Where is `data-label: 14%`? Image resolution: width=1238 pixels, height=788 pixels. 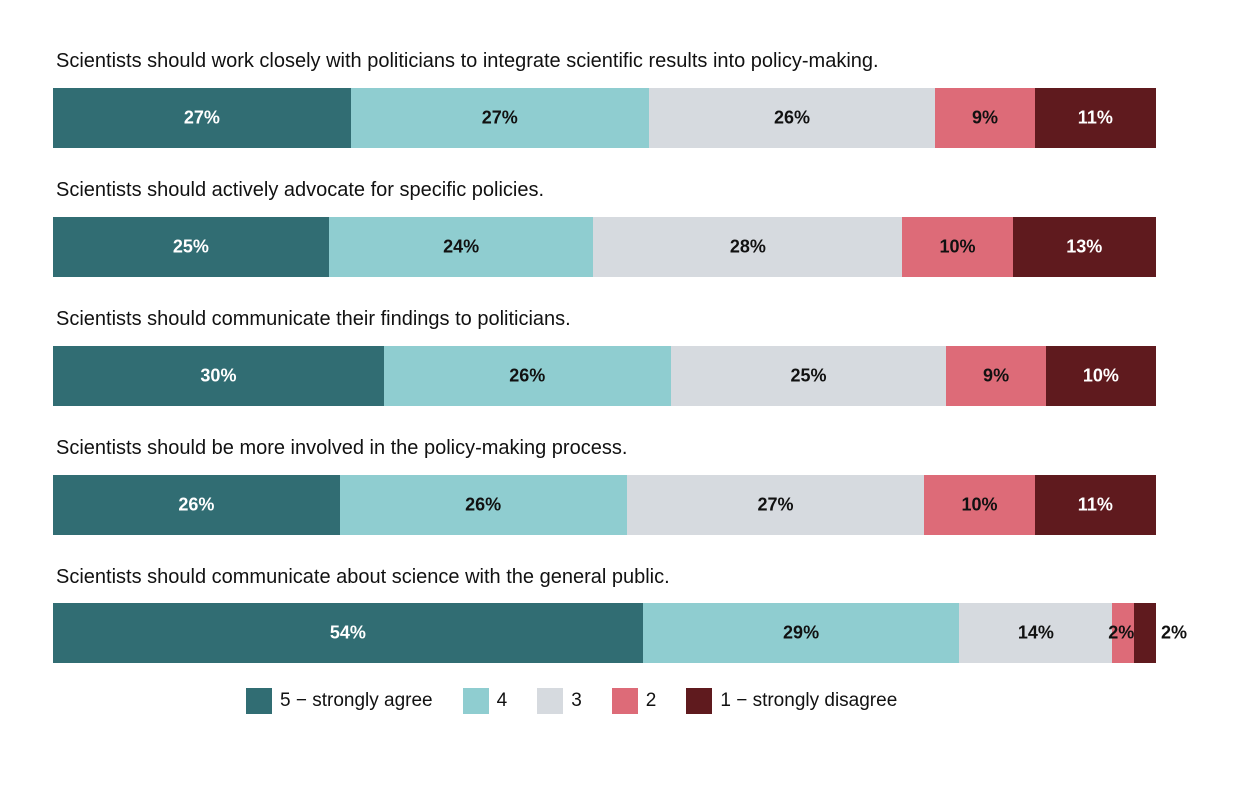 data-label: 14% is located at coordinates (1035, 632).